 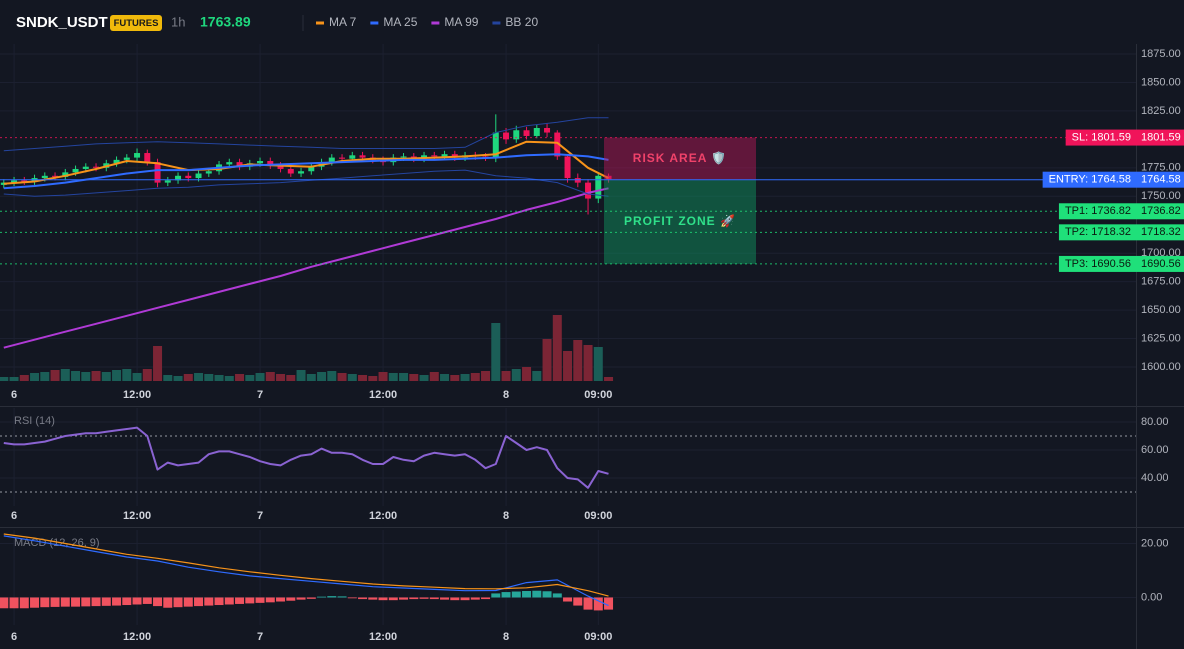 What do you see at coordinates (136, 23) in the screenshot?
I see `badge-bg` at bounding box center [136, 23].